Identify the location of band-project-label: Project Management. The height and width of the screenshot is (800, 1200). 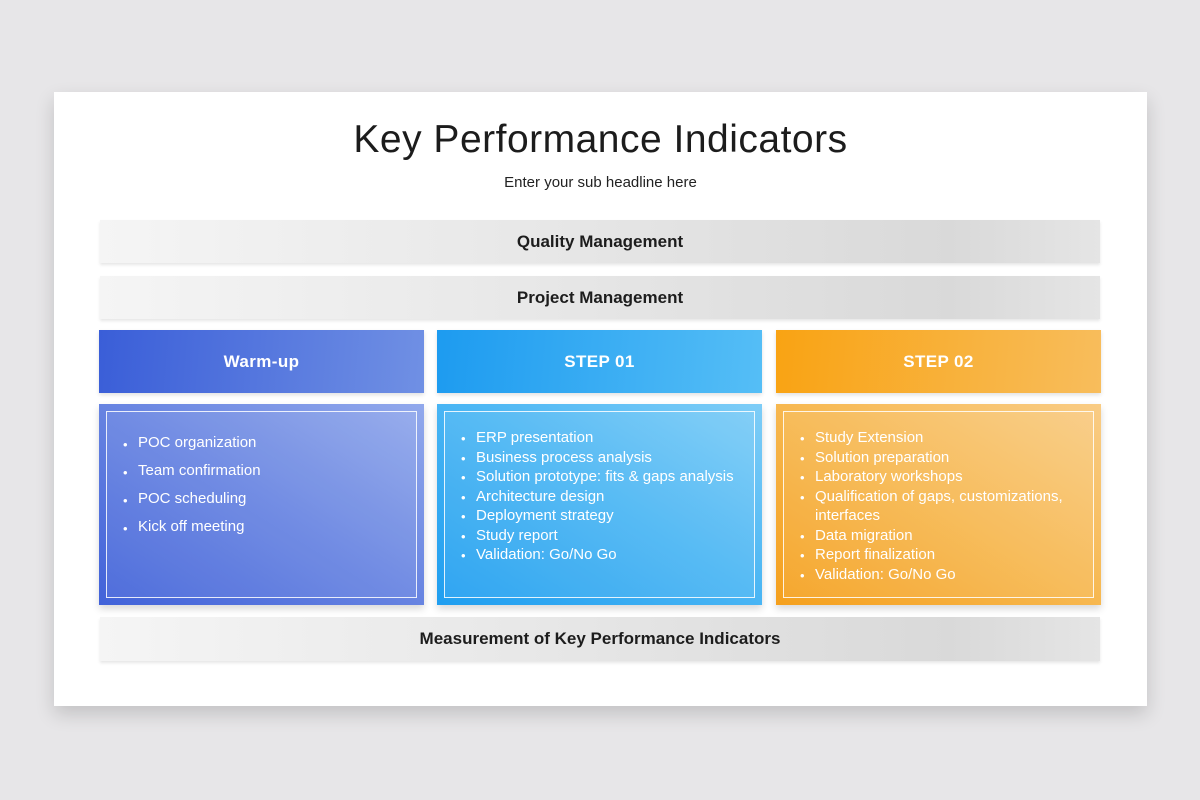
(600, 297).